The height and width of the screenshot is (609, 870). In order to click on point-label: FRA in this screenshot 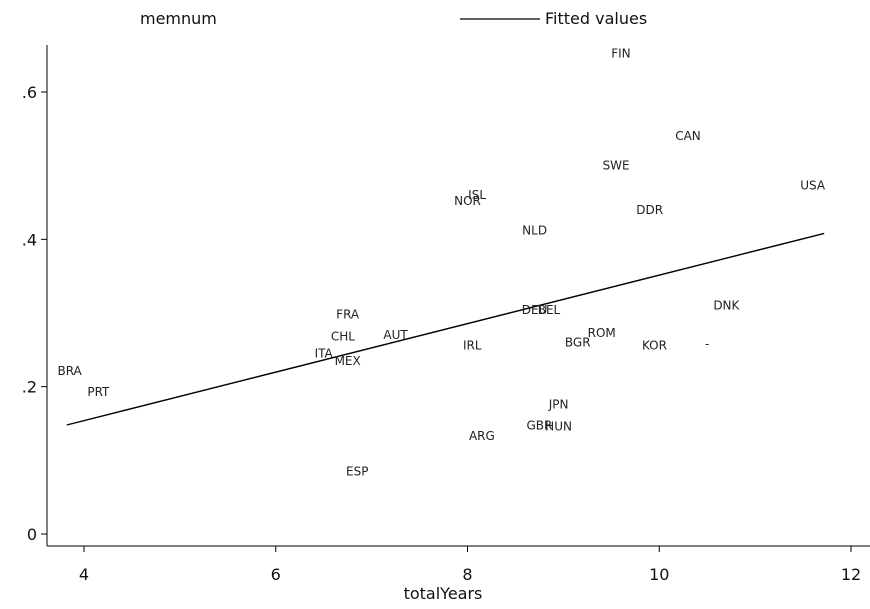, I will do `click(348, 314)`.